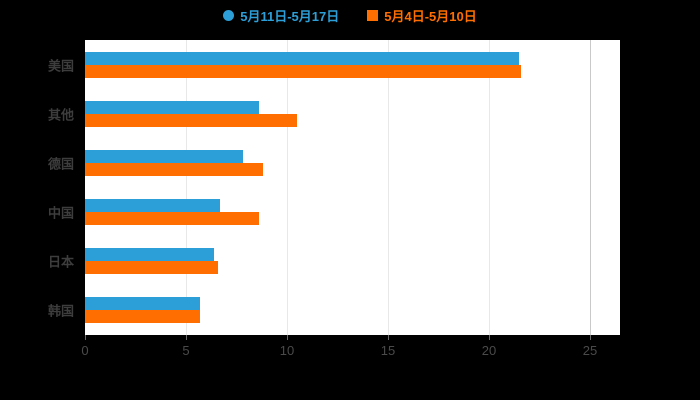 The width and height of the screenshot is (700, 400). Describe the element at coordinates (388, 350) in the screenshot. I see `x-tick-label-15: 15` at that location.